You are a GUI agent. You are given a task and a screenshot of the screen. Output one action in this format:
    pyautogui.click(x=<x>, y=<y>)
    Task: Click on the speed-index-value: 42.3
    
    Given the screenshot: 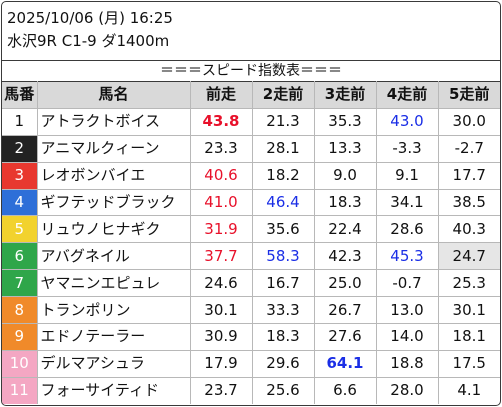 What is the action you would take?
    pyautogui.click(x=345, y=256)
    